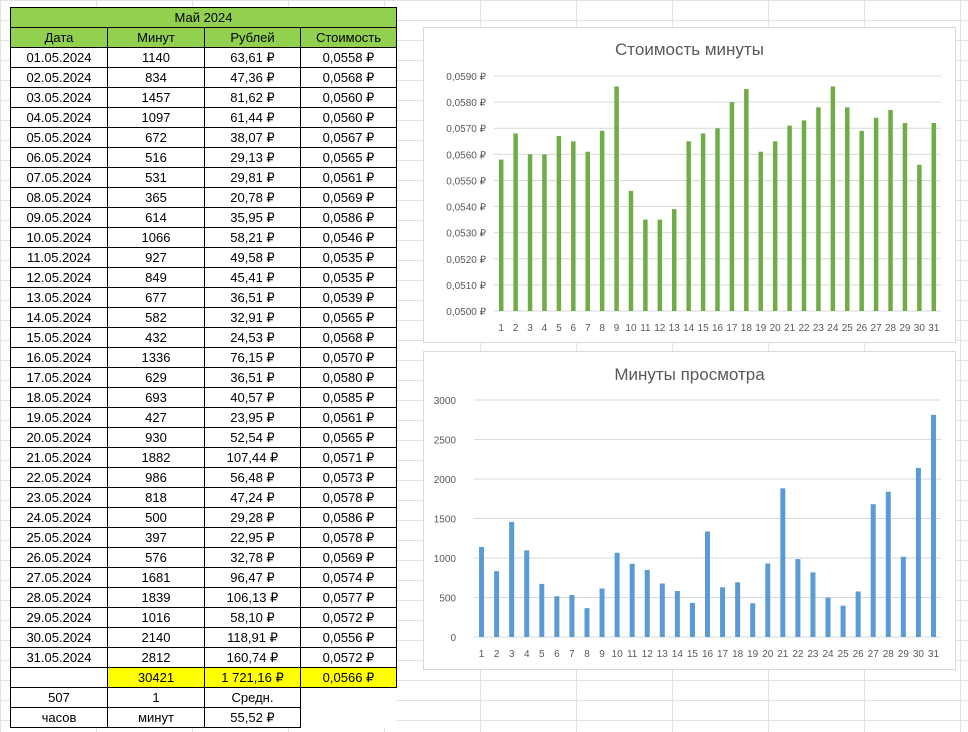 The width and height of the screenshot is (968, 732). Describe the element at coordinates (59, 597) in the screenshot. I see `cell-date: 28.05.2024` at that location.